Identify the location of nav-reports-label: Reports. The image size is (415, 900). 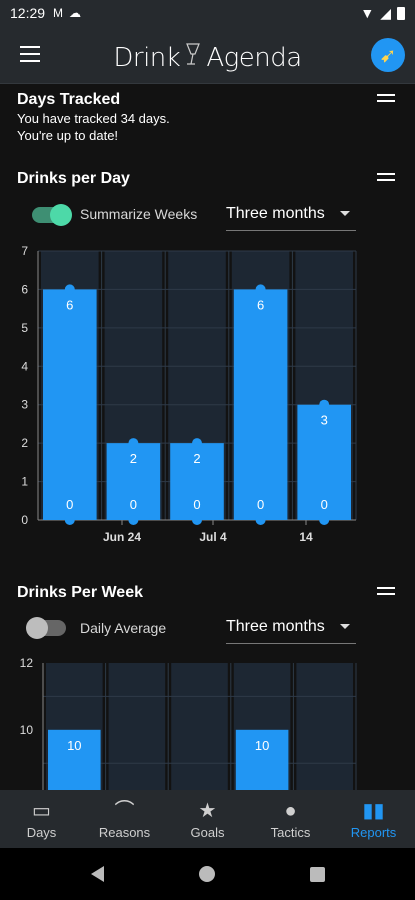
(373, 832).